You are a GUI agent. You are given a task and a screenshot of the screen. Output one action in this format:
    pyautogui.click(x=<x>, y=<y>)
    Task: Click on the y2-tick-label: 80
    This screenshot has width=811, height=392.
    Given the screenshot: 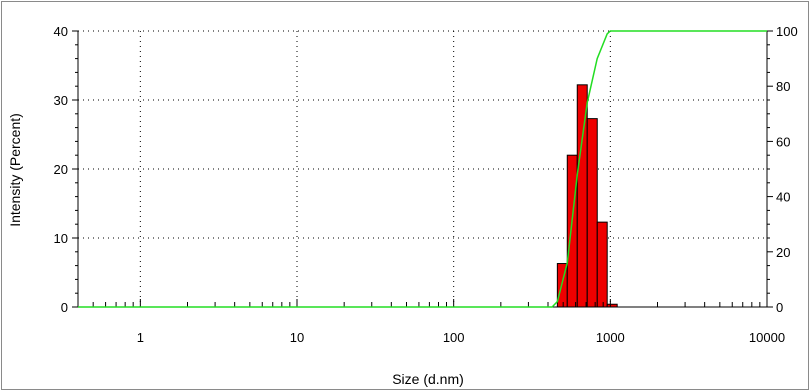 What is the action you would take?
    pyautogui.click(x=783, y=86)
    